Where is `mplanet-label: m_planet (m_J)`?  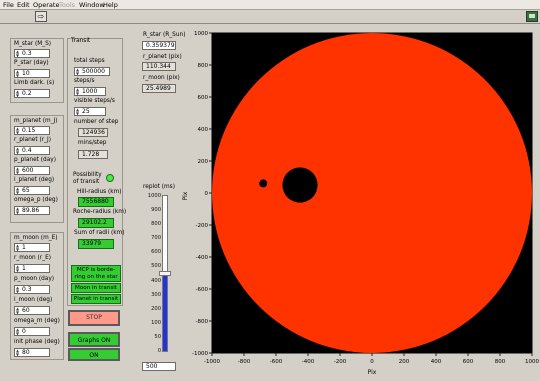
mplanet-label: m_planet (m_J) is located at coordinates (36, 121).